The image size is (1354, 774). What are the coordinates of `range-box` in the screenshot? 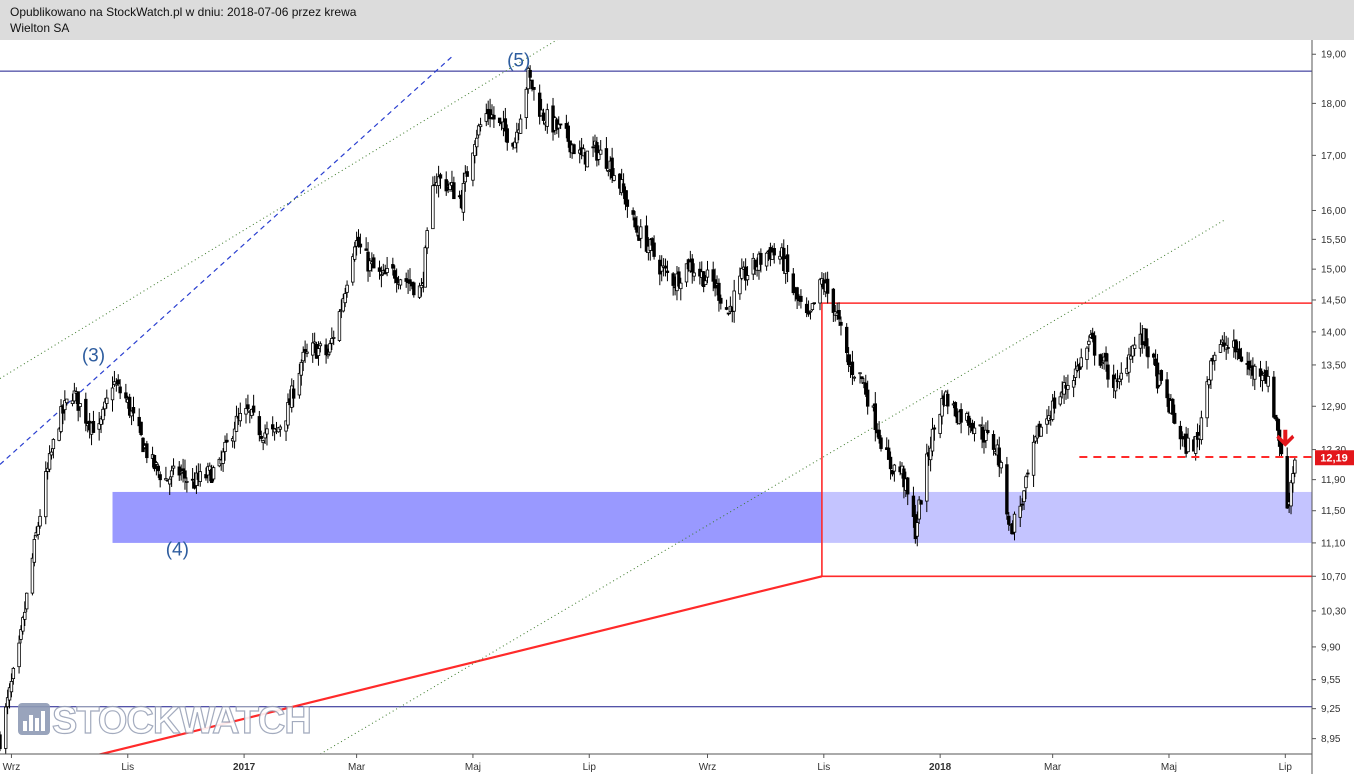 It's located at (1066, 440).